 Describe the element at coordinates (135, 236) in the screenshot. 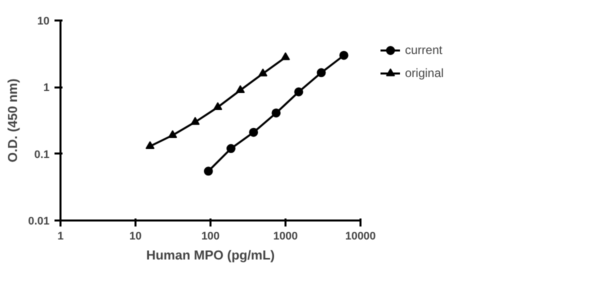

I see `x-tick-label: 10` at that location.